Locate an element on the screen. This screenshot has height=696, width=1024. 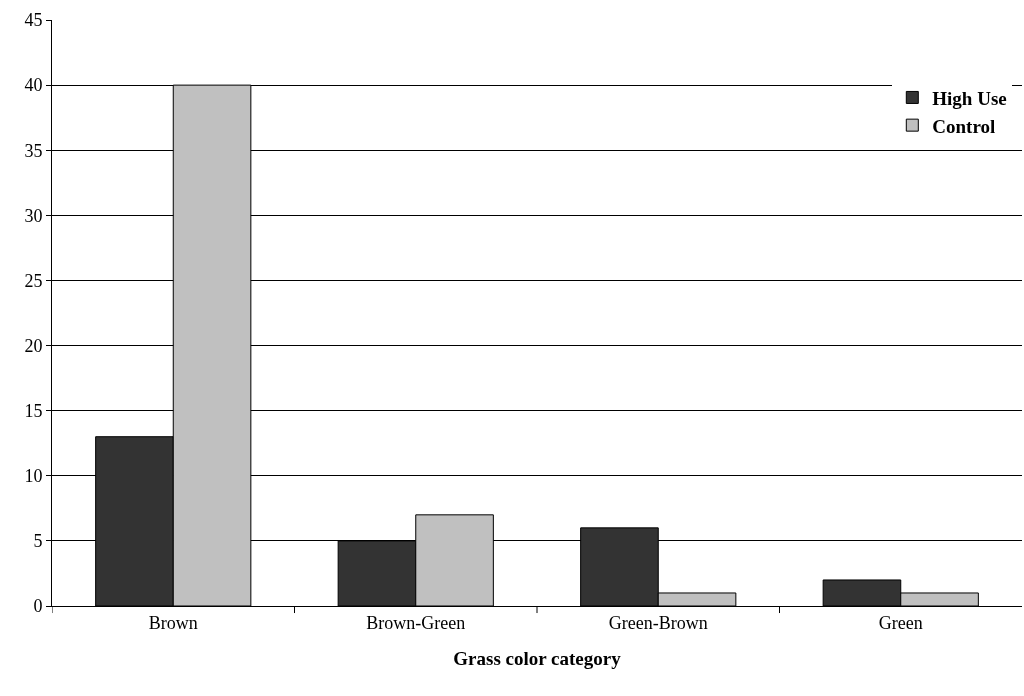
x-axis-title: Grass color category is located at coordinates (537, 659).